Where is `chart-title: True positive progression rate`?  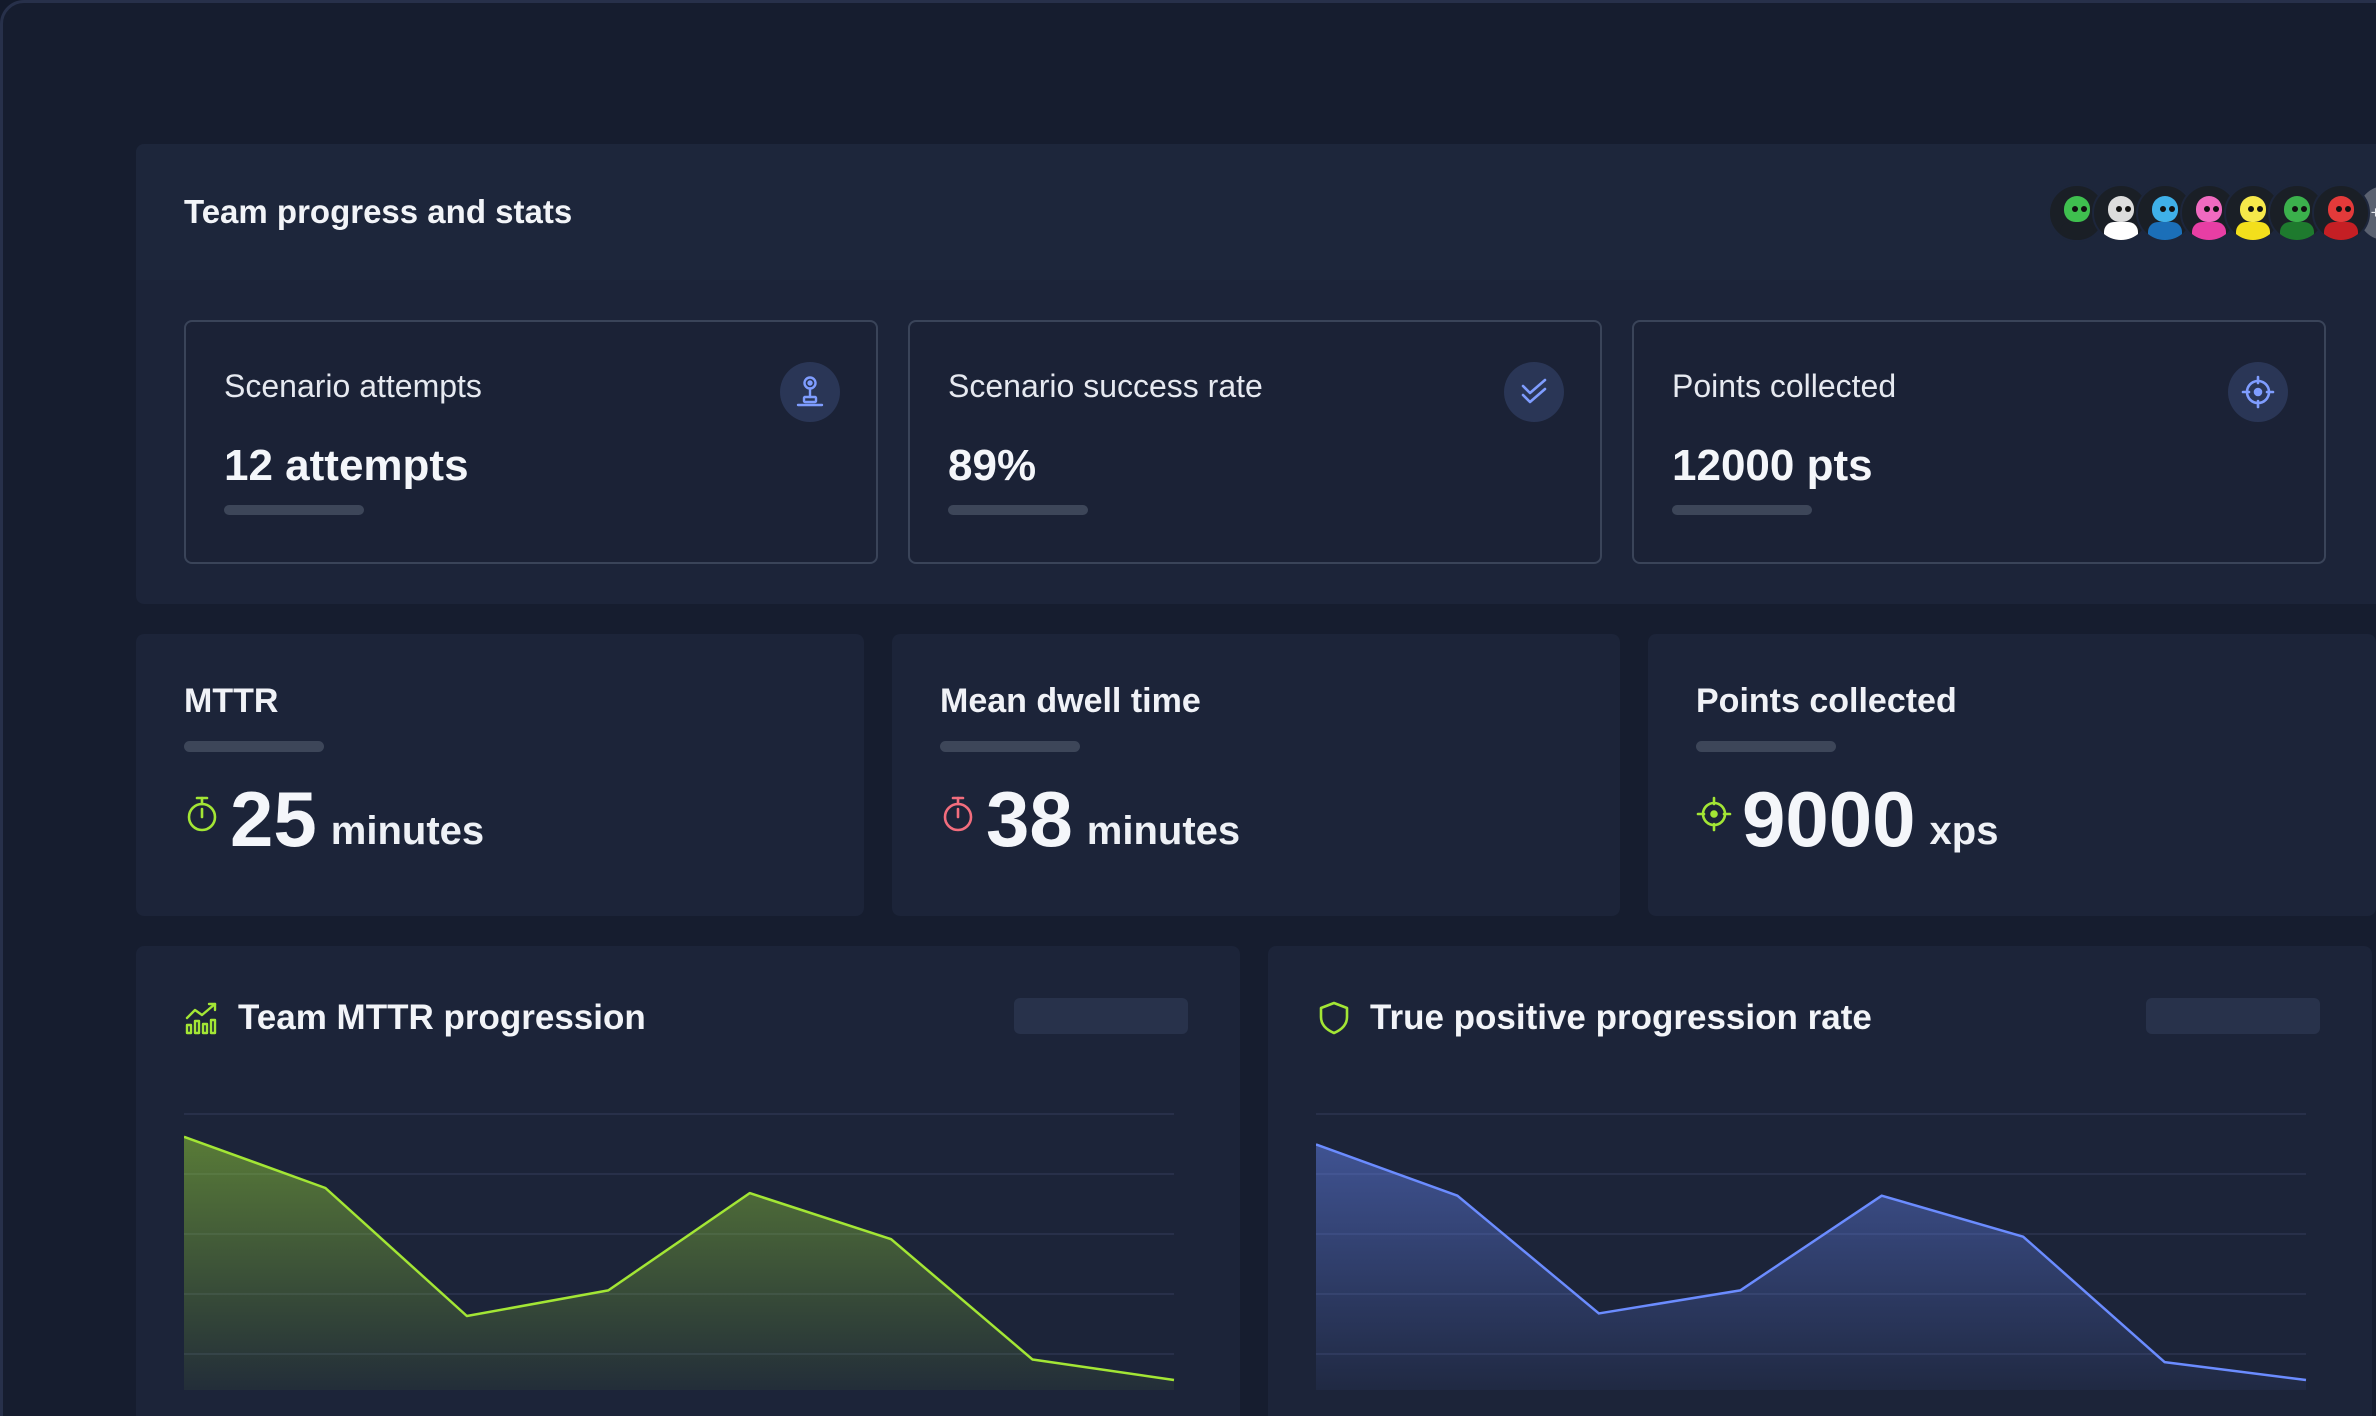 chart-title: True positive progression rate is located at coordinates (1621, 1017).